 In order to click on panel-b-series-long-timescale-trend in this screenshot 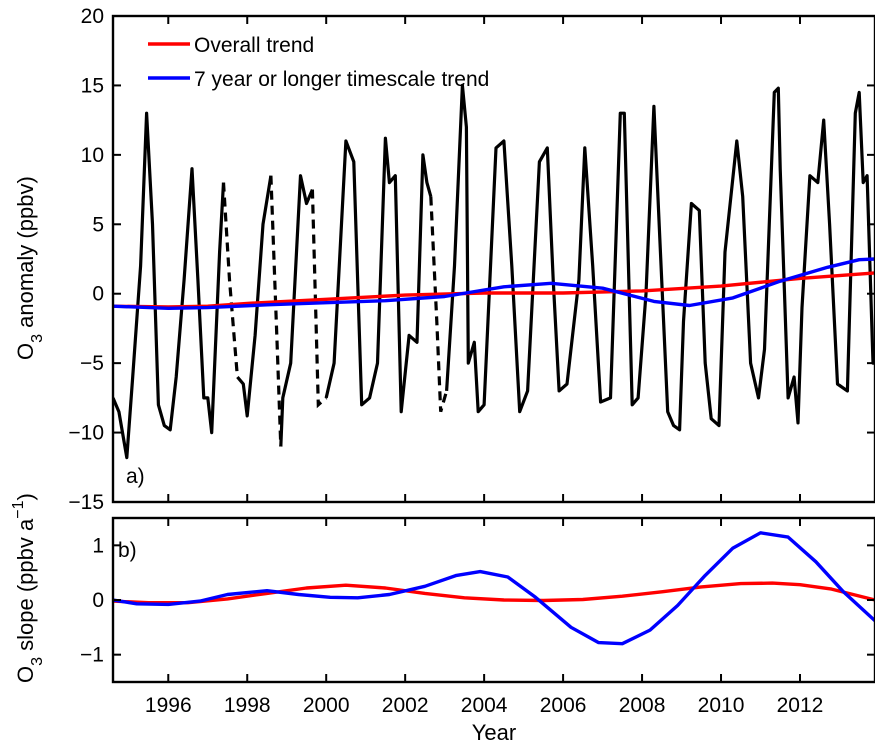, I will do `click(494, 588)`.